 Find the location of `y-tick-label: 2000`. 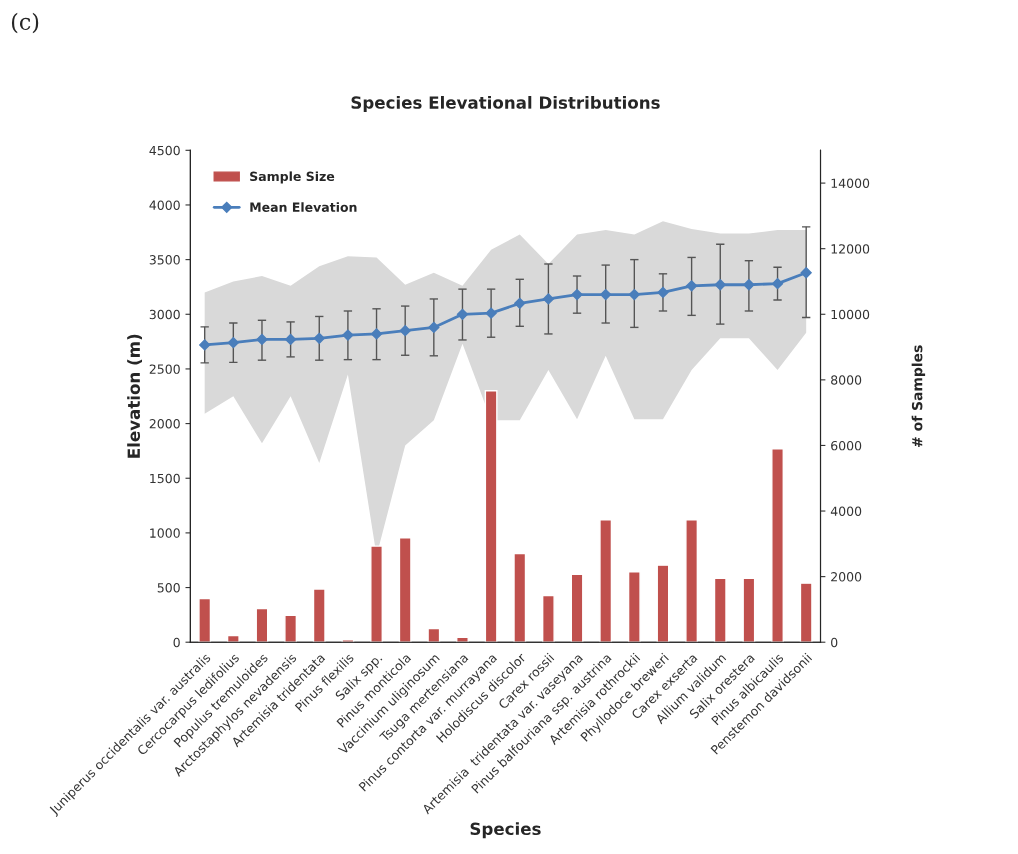

y-tick-label: 2000 is located at coordinates (164, 424).